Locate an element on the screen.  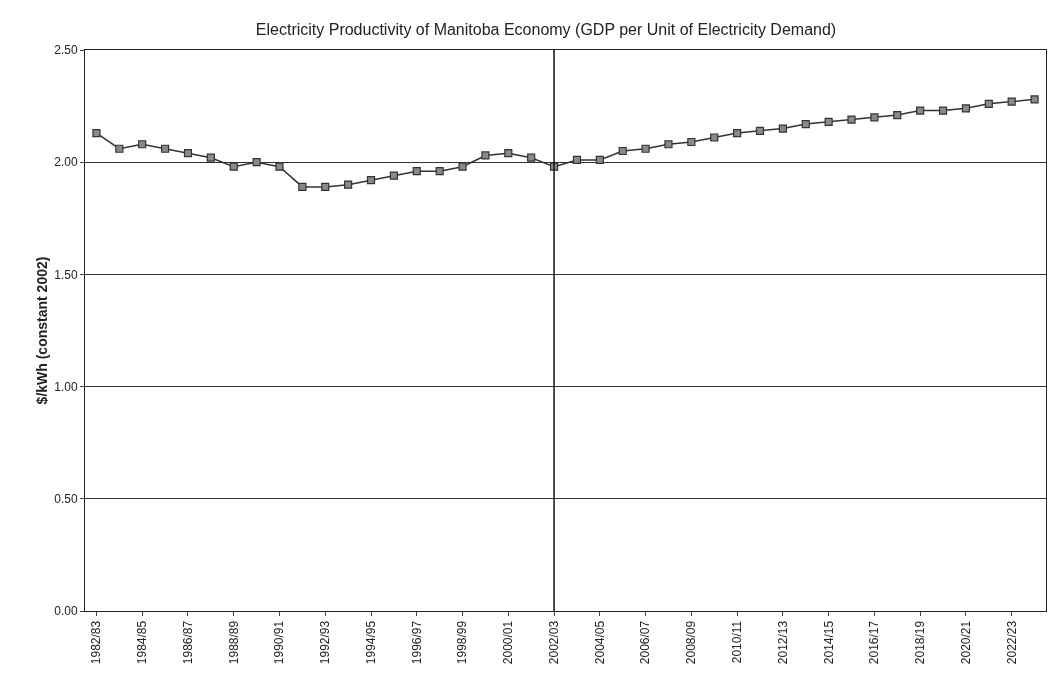
x-tick-label: 2020/21 is located at coordinates (965, 642).